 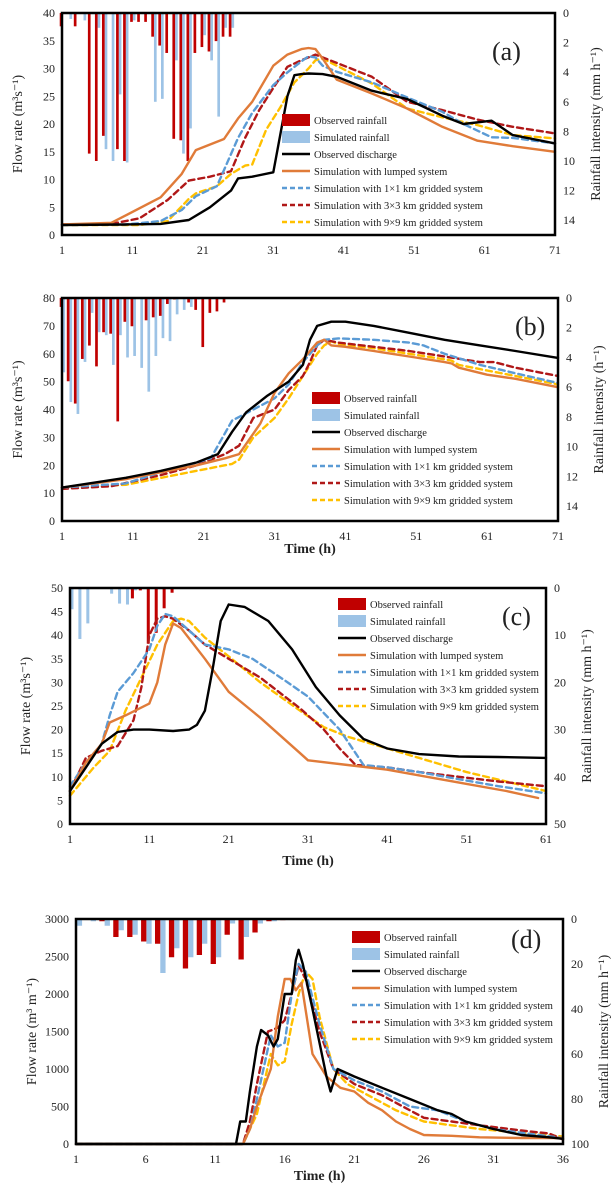 What do you see at coordinates (526, 939) in the screenshot?
I see `panel-label: (d)` at bounding box center [526, 939].